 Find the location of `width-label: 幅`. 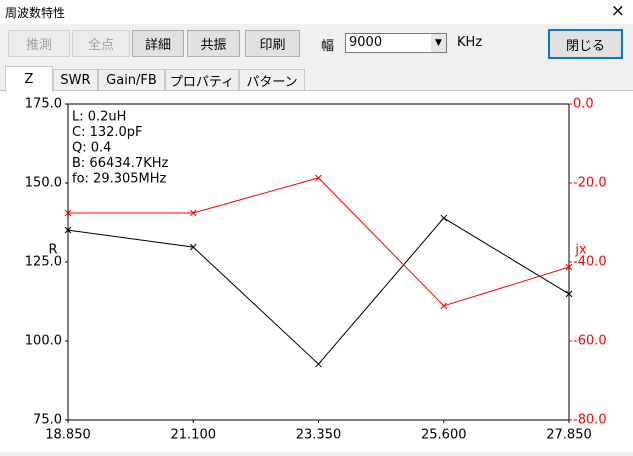

width-label: 幅 is located at coordinates (328, 46).